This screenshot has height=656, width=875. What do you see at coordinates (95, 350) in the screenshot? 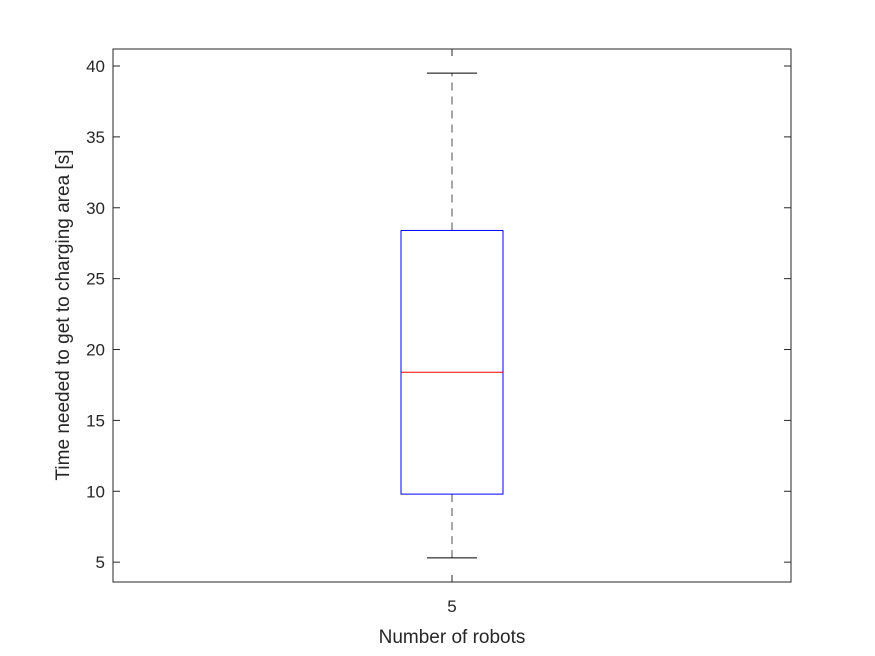
I see `y-tick-label: 20` at bounding box center [95, 350].